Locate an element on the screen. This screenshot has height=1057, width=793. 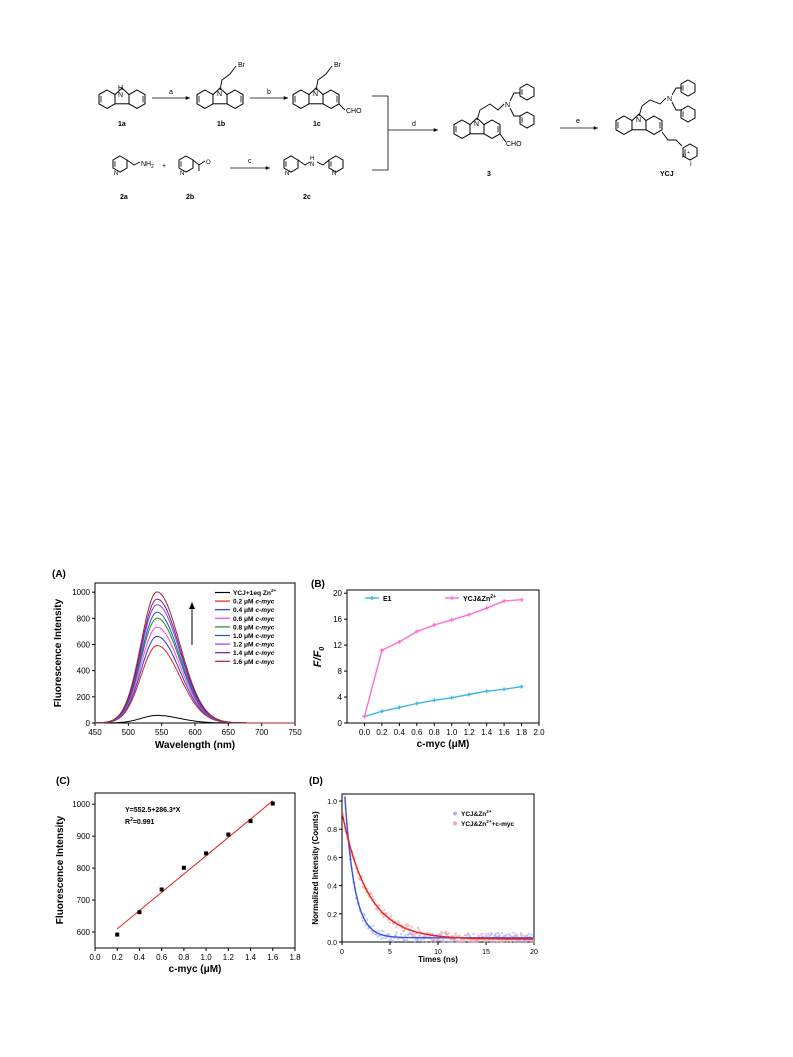
iodide-label: I is located at coordinates (691, 165).